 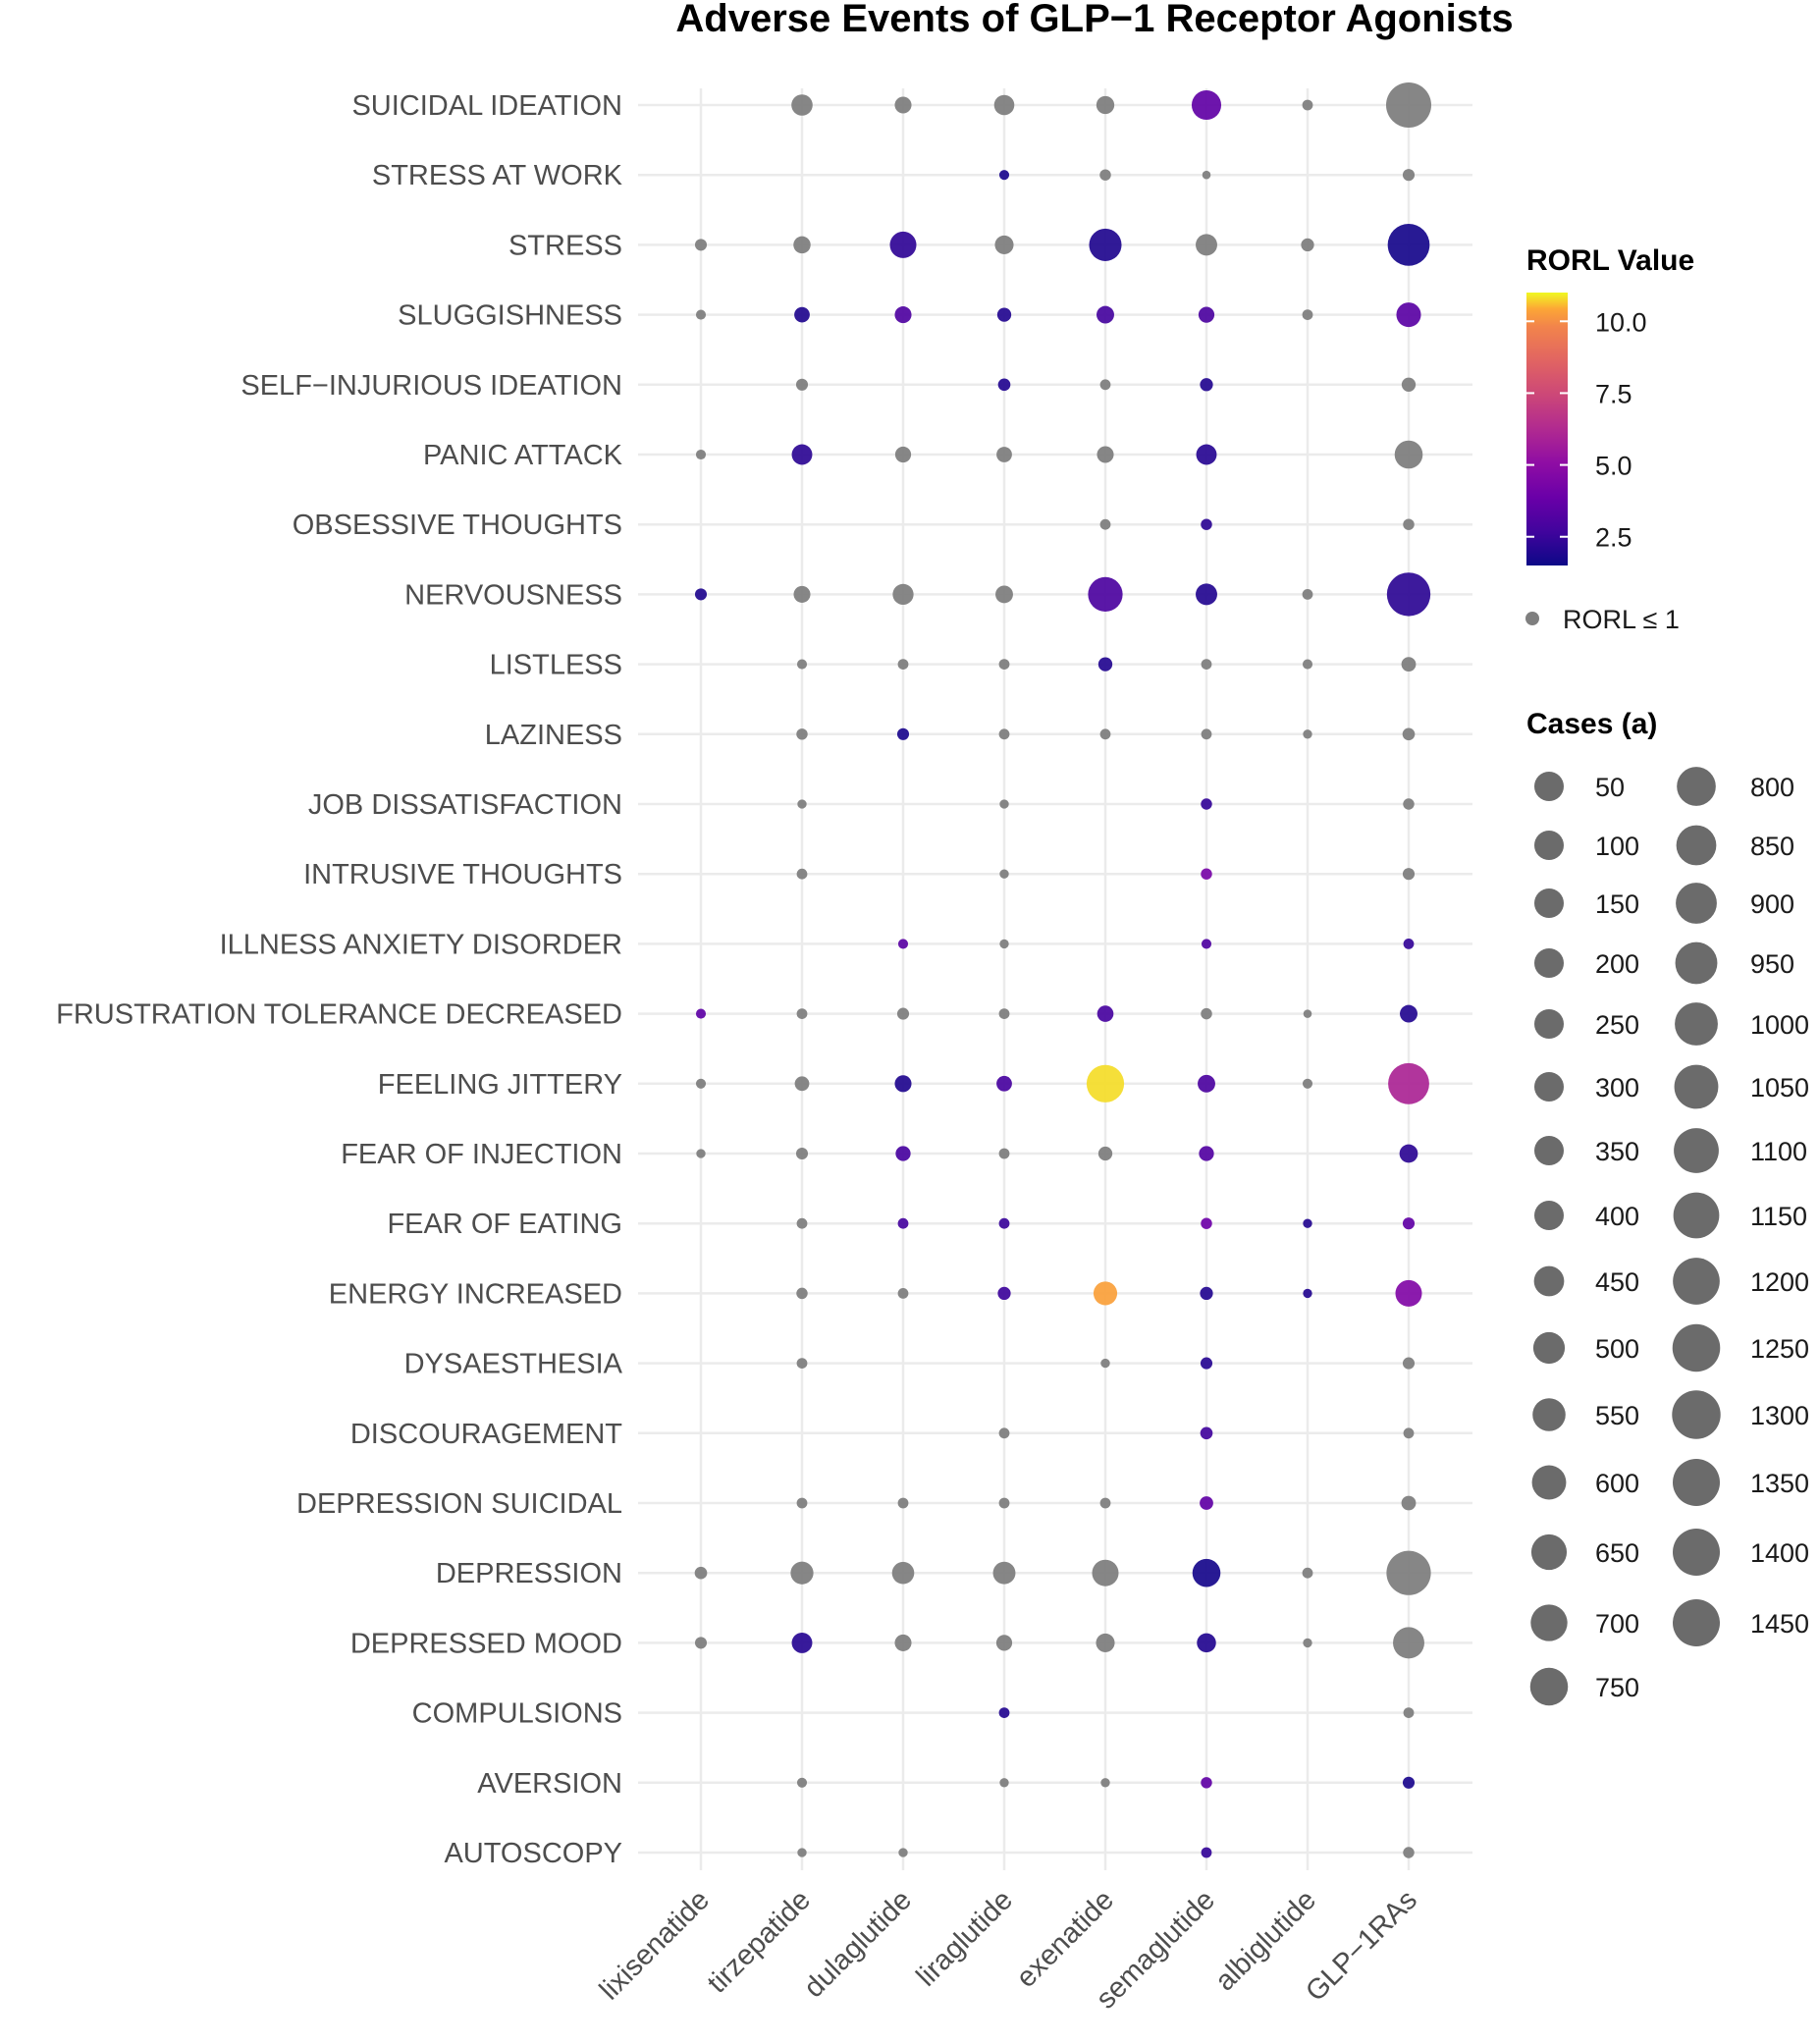 What do you see at coordinates (513, 1364) in the screenshot?
I see `y-label-dysaesthesia: DYSAESTHESIA` at bounding box center [513, 1364].